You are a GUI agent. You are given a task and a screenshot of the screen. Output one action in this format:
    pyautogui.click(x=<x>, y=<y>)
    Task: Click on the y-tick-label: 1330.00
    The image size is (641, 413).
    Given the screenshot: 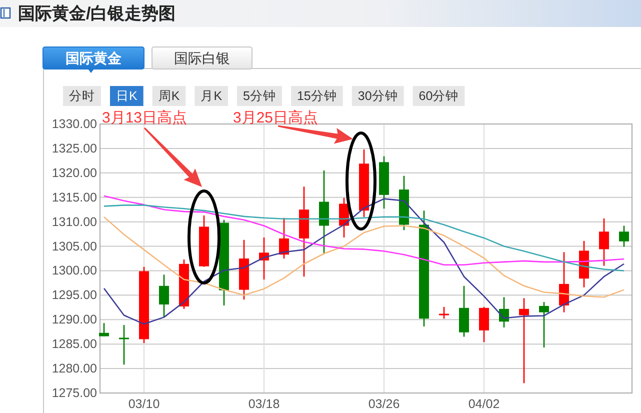 What is the action you would take?
    pyautogui.click(x=75, y=124)
    